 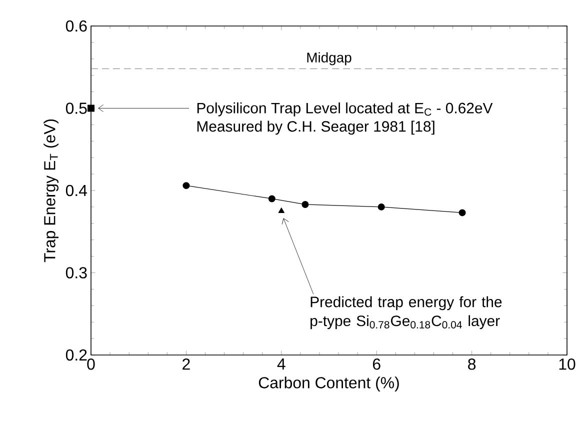 What do you see at coordinates (345, 109) in the screenshot?
I see `annotation: Polysilicon Trap Level located at E$_{C}$ - 0.62eV` at bounding box center [345, 109].